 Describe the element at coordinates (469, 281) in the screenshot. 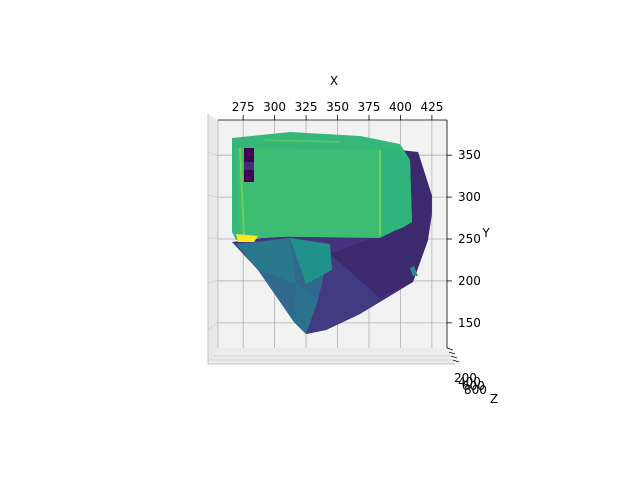

I see `y-tick-label: 200` at that location.